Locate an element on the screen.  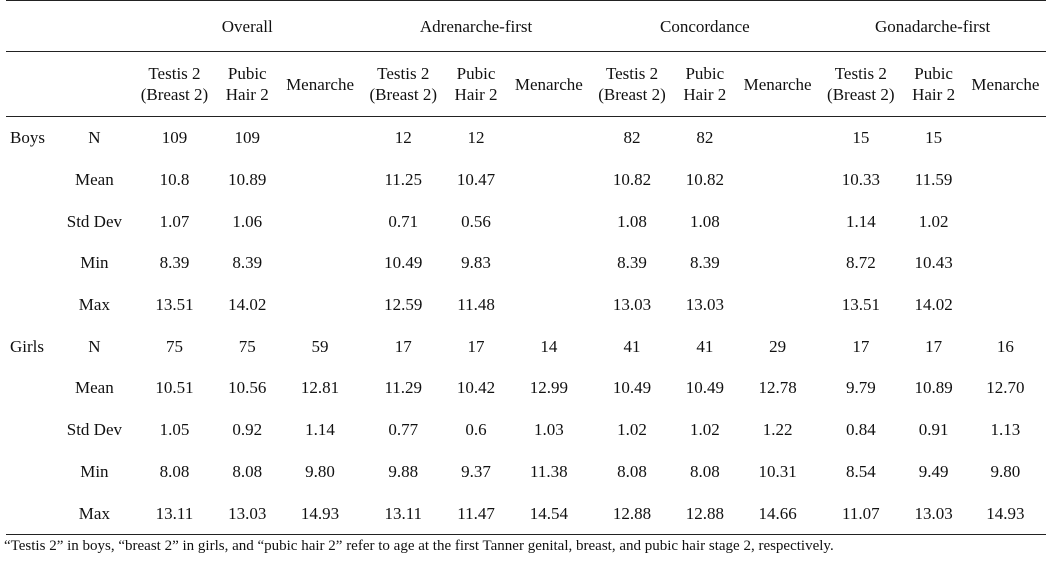
value-cell: 10.43 is located at coordinates (933, 263).